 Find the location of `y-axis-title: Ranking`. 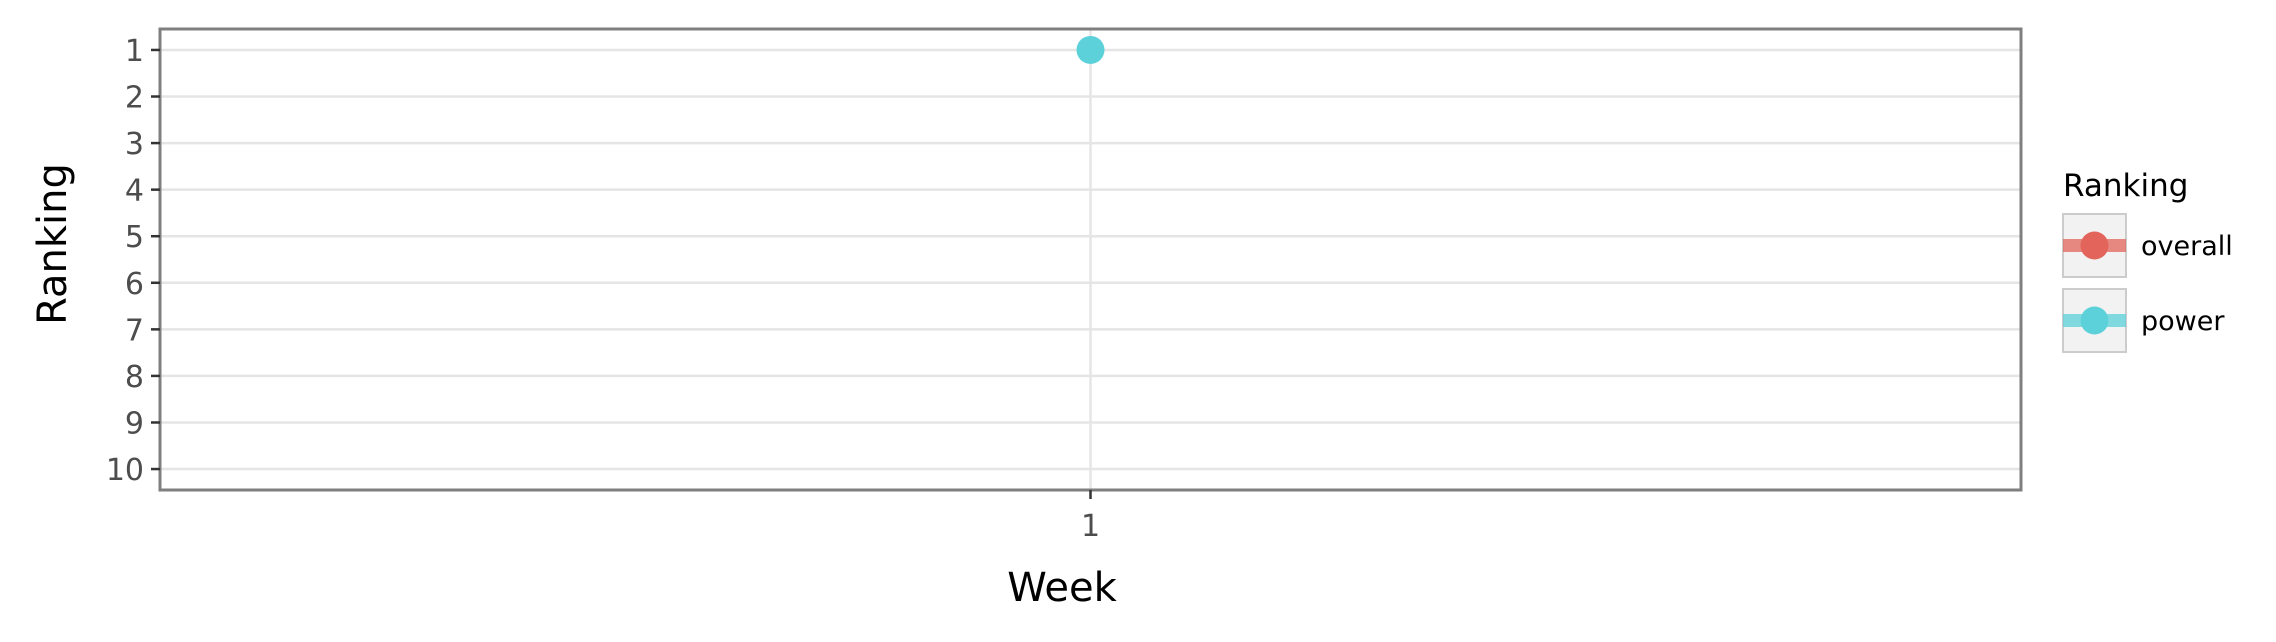

y-axis-title: Ranking is located at coordinates (53, 244).